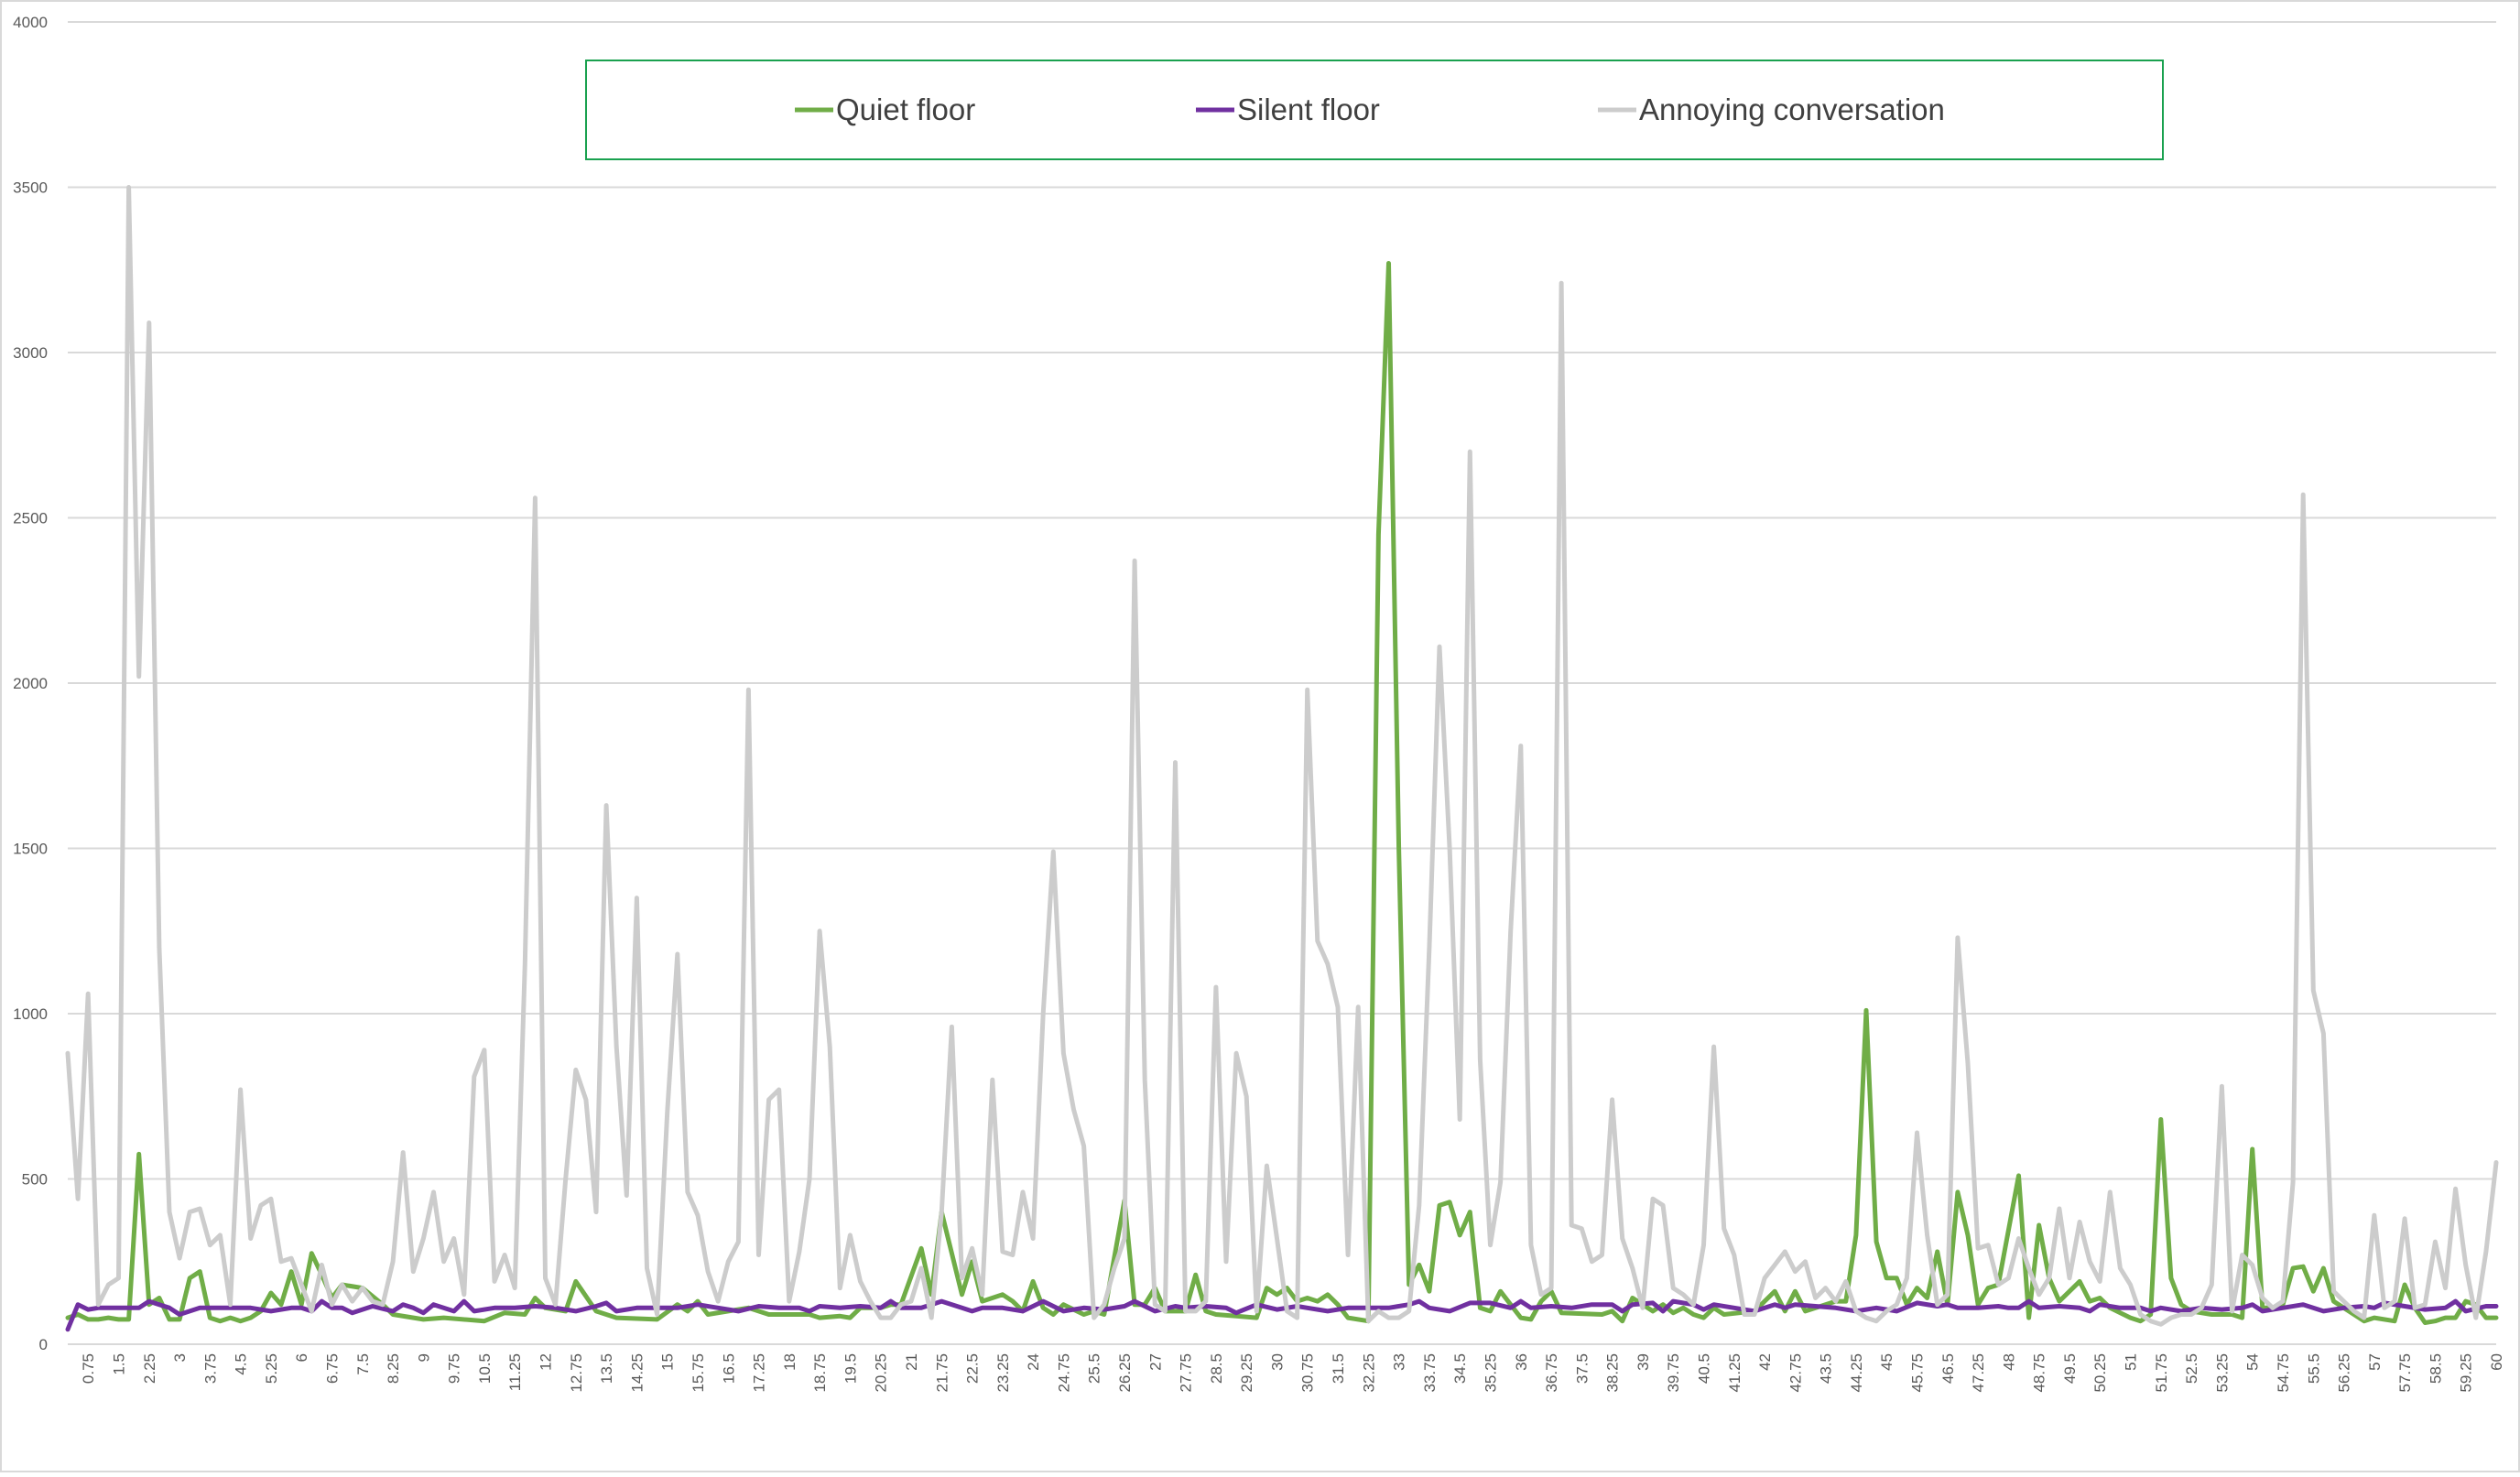 Image resolution: width=2520 pixels, height=1477 pixels. I want to click on x-tick-label: 46.5, so click(1948, 1368).